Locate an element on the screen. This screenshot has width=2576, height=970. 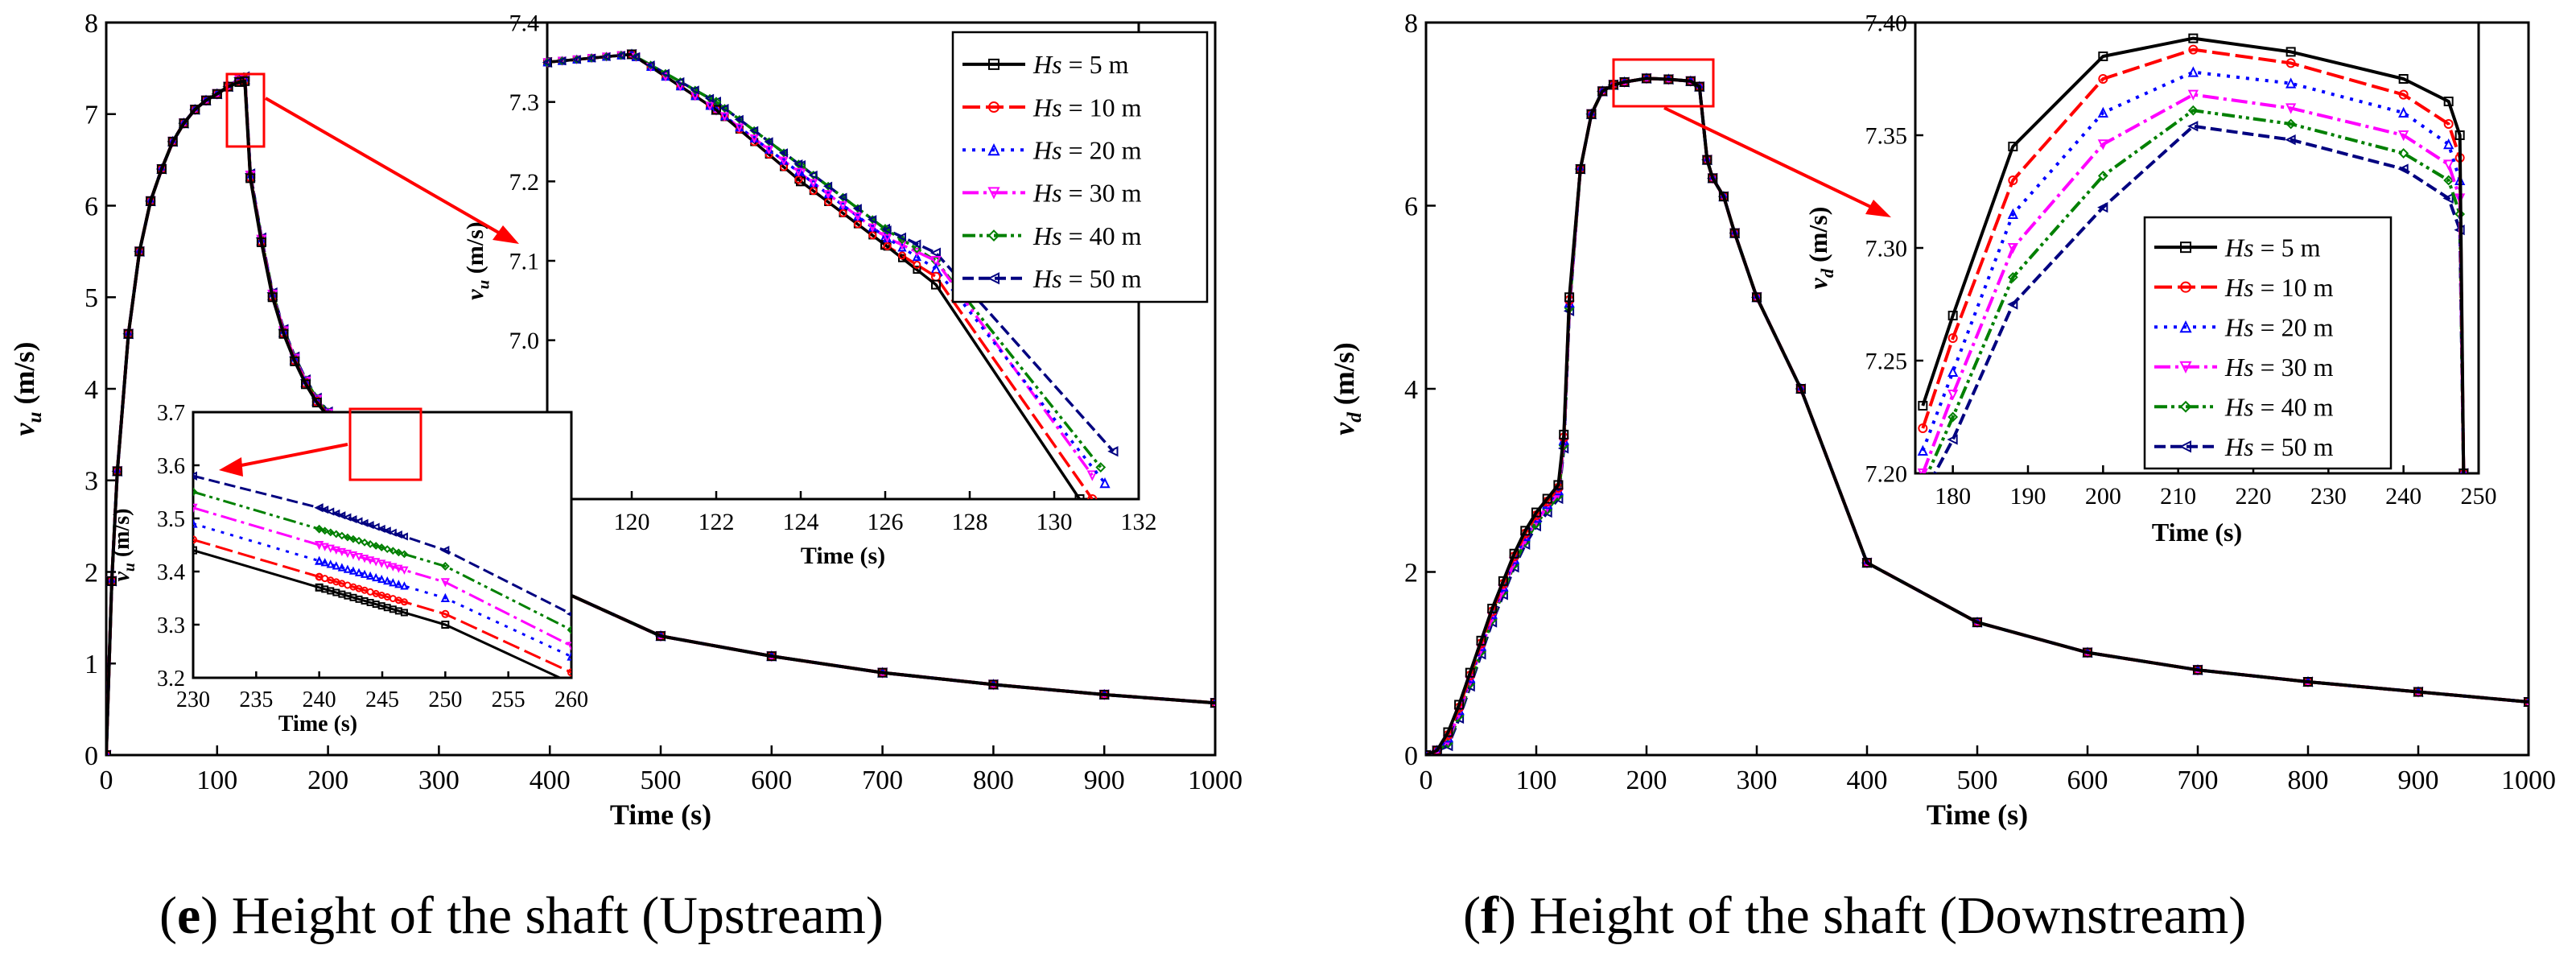
e-inset-top-xtick-label: 122 is located at coordinates (717, 522).